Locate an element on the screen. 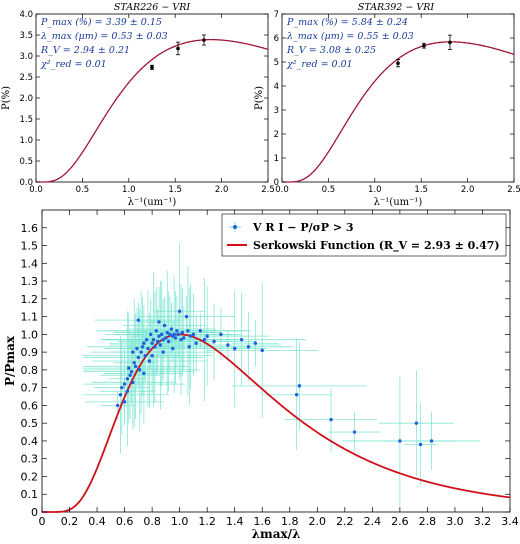 The width and height of the screenshot is (520, 544). x-tick-label: 2.5 is located at coordinates (268, 190).